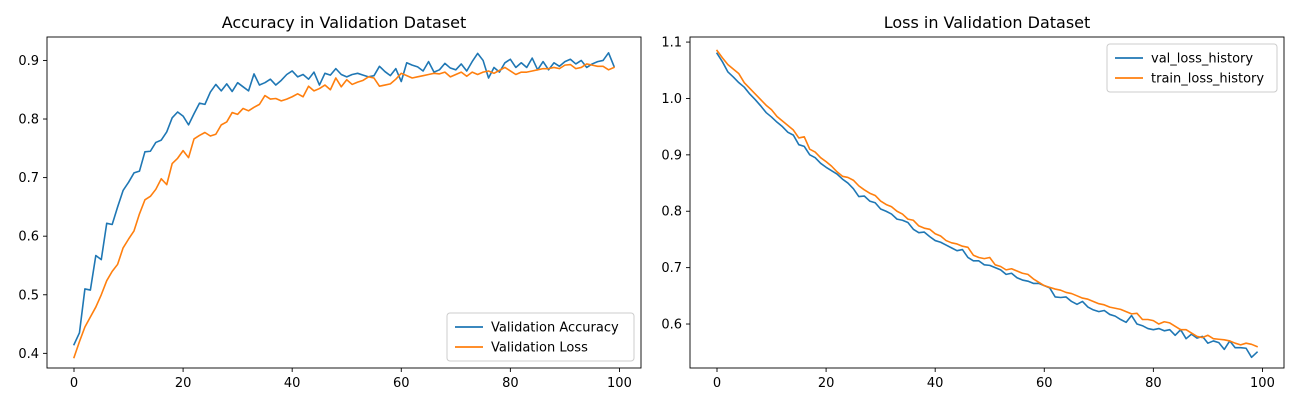 The image size is (1300, 400). I want to click on legend-label: val_loss_history, so click(1202, 59).